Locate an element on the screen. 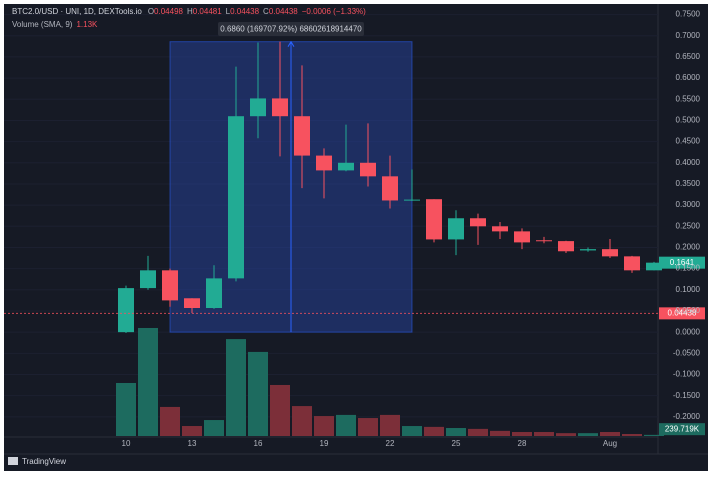  volume-label: 239.719K is located at coordinates (682, 428).